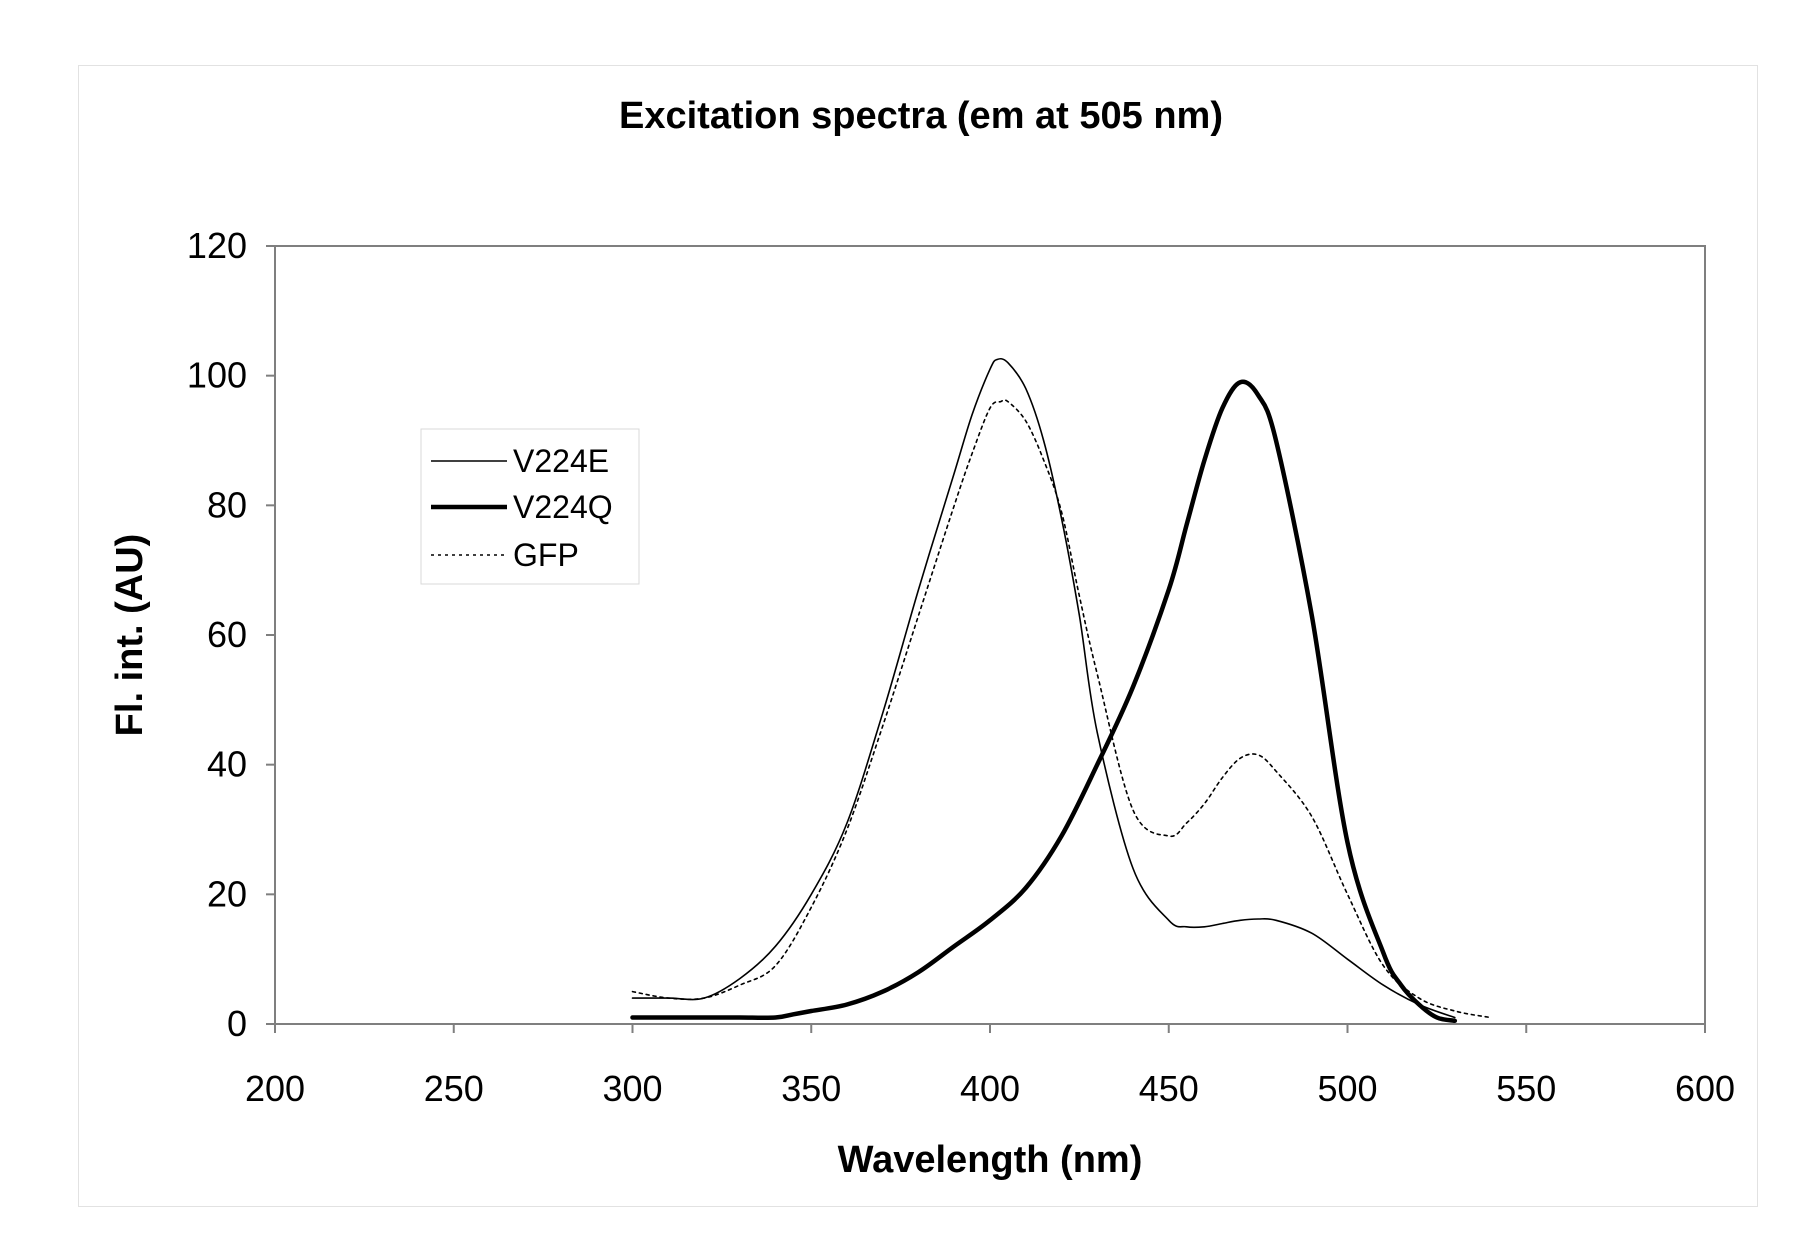 The height and width of the screenshot is (1258, 1800). I want to click on x-tick-label: 400, so click(990, 1088).